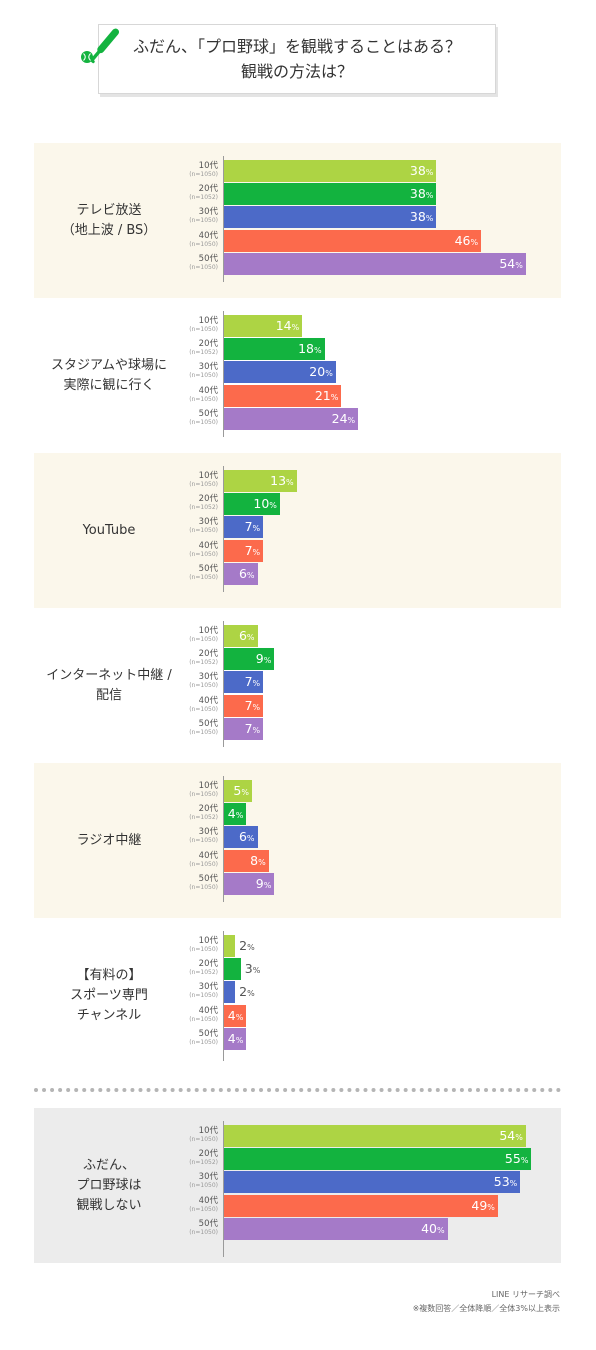 The image size is (596, 1350). Describe the element at coordinates (109, 230) in the screenshot. I see `category-label-line: （地上波 / BS）` at that location.